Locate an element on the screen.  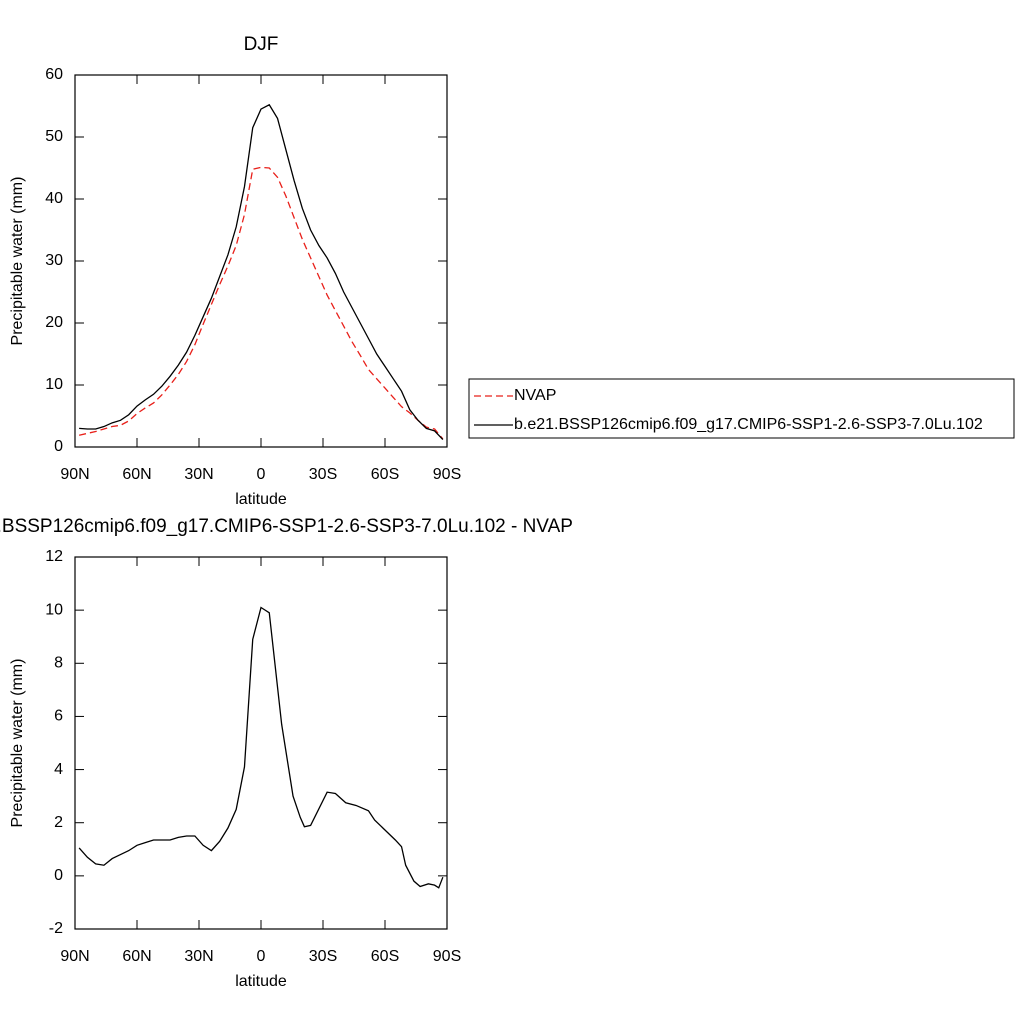
chart-title: DJF is located at coordinates (261, 44).